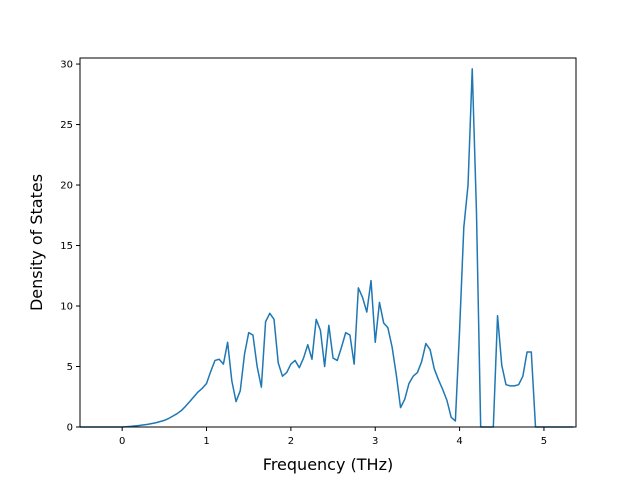 The image size is (640, 480). What do you see at coordinates (66, 65) in the screenshot?
I see `y-tick-label: 30` at bounding box center [66, 65].